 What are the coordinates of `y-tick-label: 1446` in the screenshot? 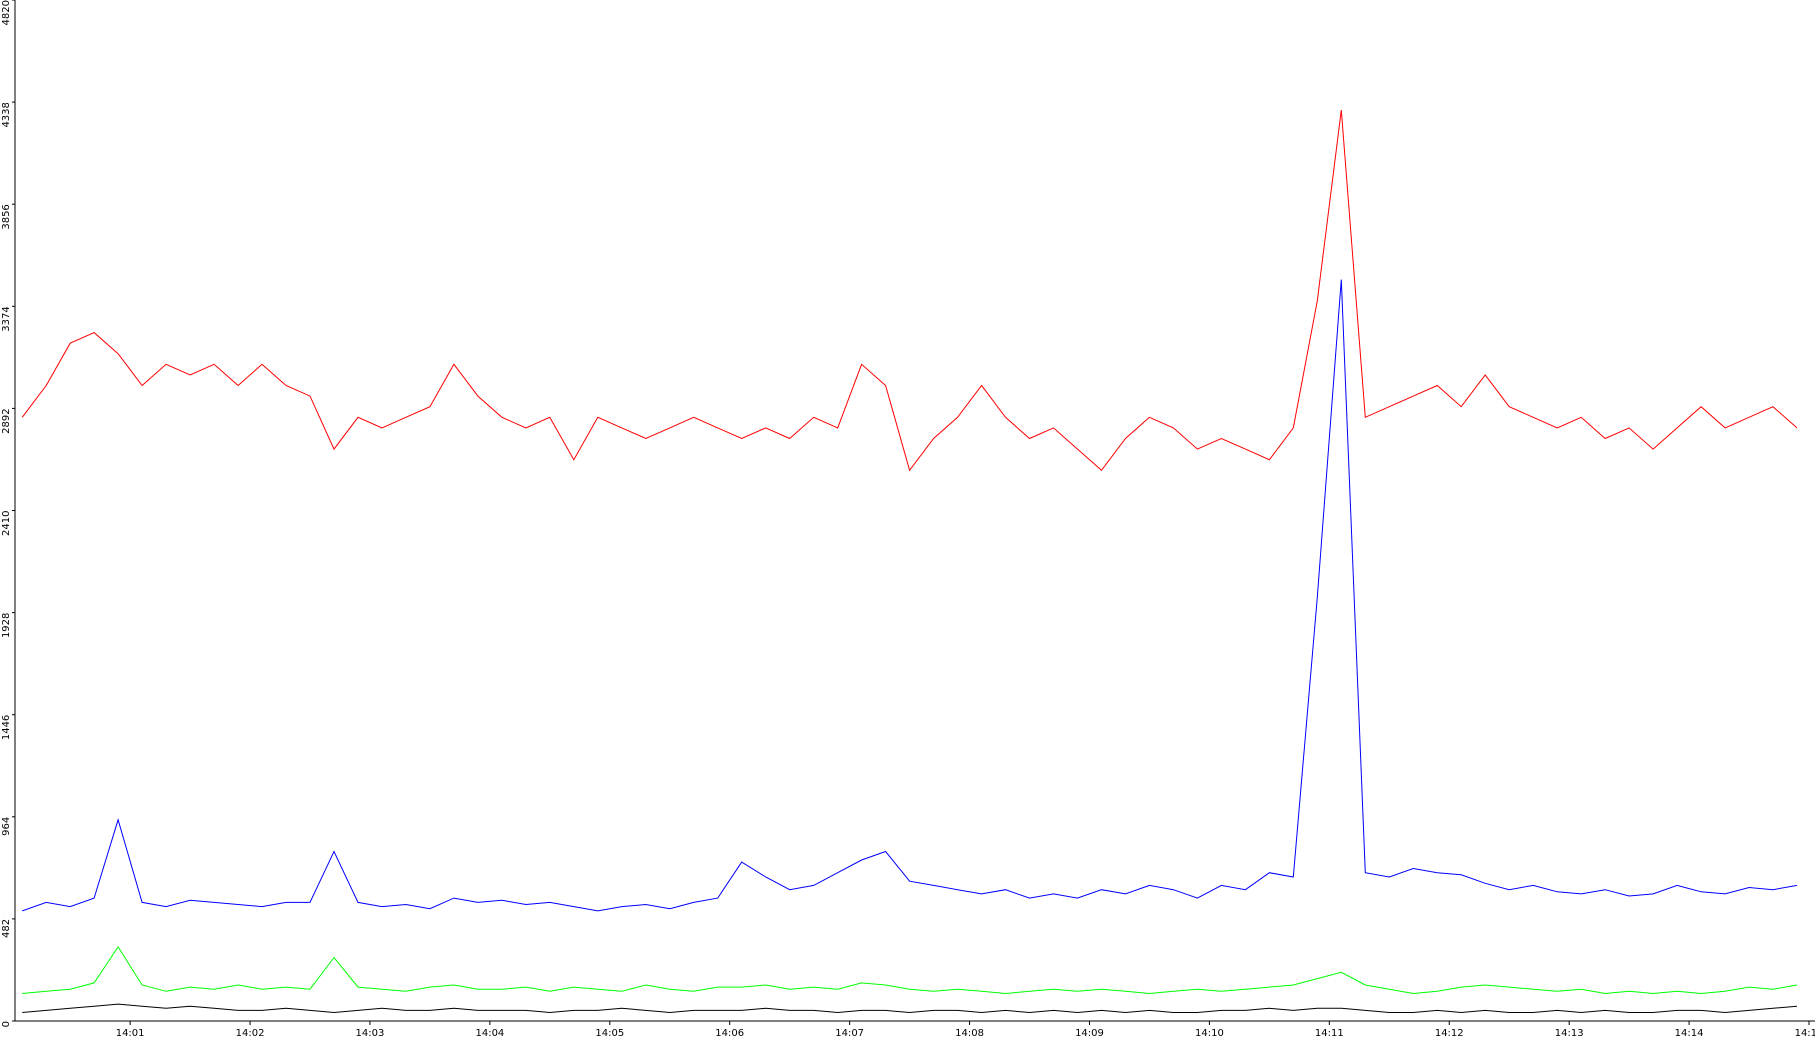 It's located at (6, 727).